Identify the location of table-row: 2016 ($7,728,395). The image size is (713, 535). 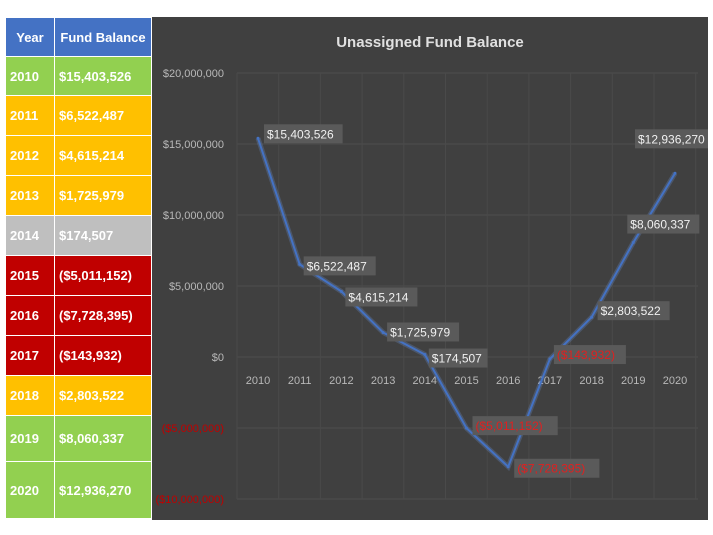
(78, 315).